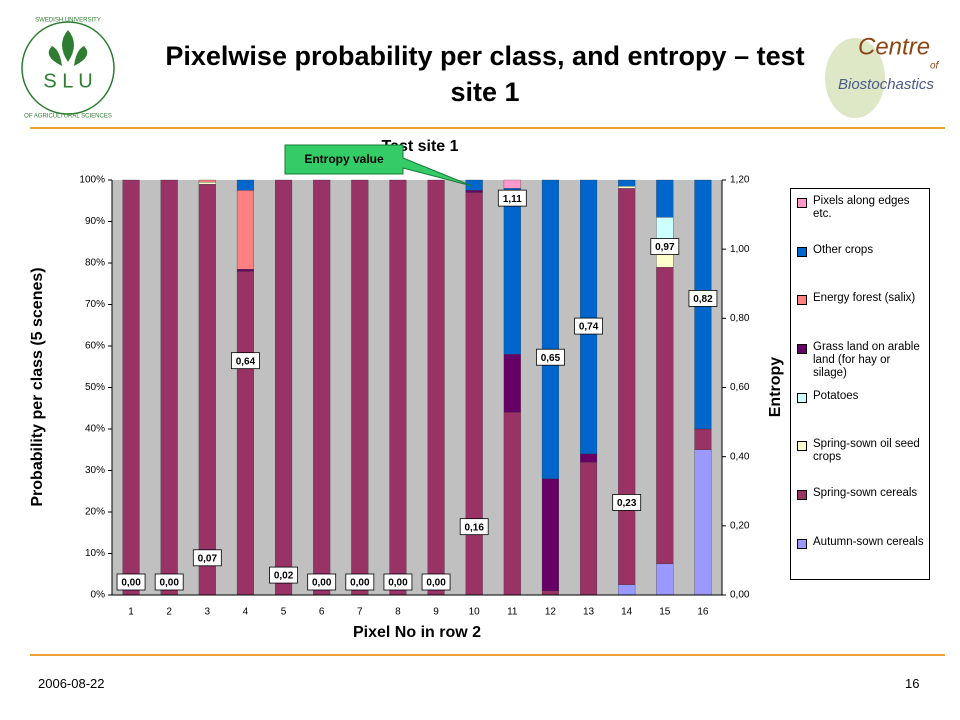 The image size is (960, 720). Describe the element at coordinates (864, 298) in the screenshot. I see `legend-label: Energy forest (salix)` at that location.